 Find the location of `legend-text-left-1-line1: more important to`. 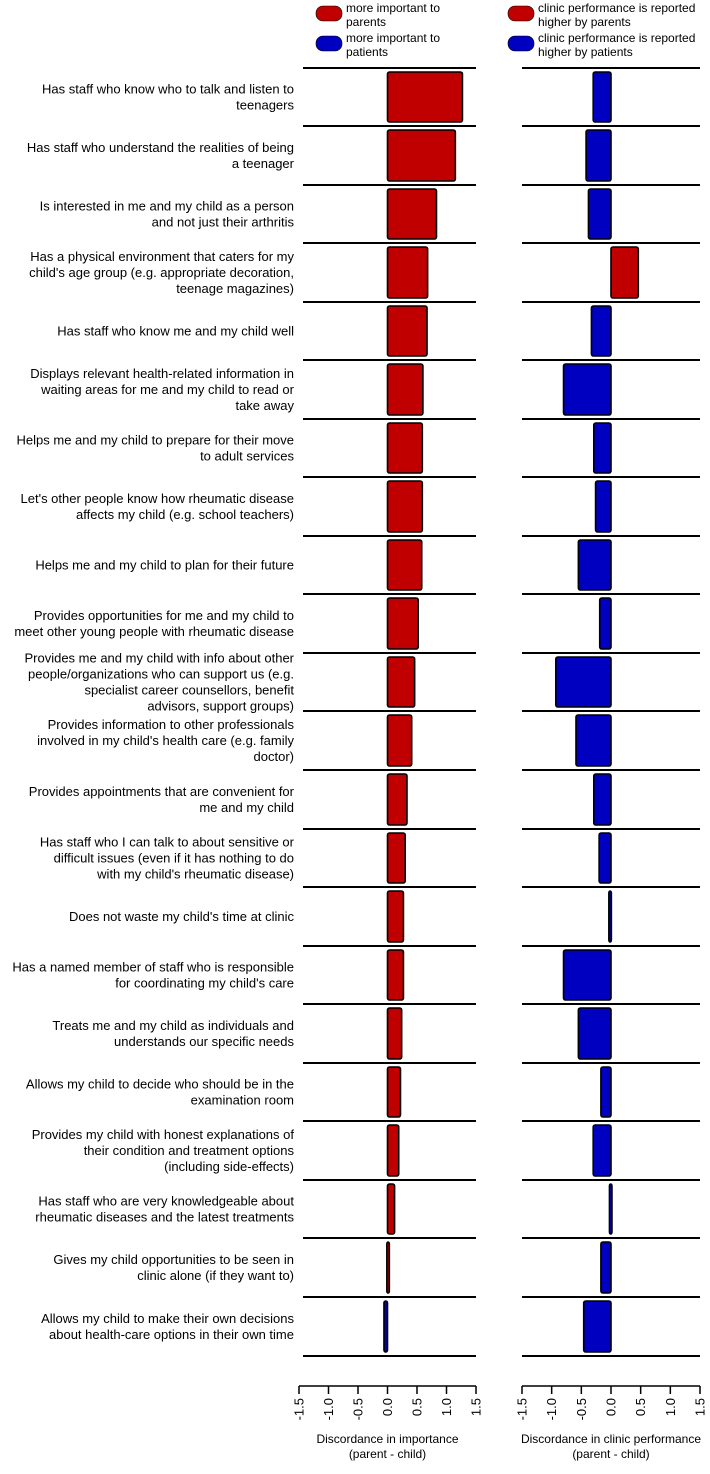

legend-text-left-1-line1: more important to is located at coordinates (393, 38).